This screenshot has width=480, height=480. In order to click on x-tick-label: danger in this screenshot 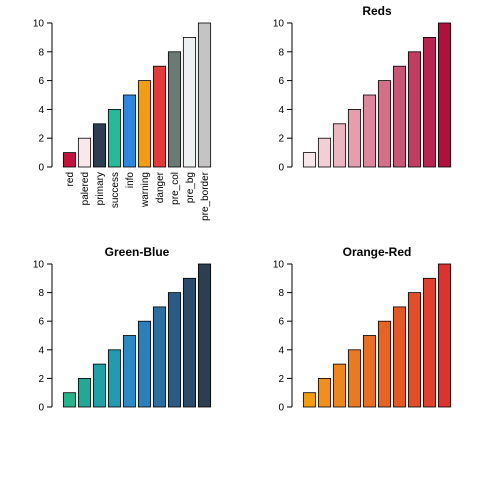, I will do `click(160, 187)`.